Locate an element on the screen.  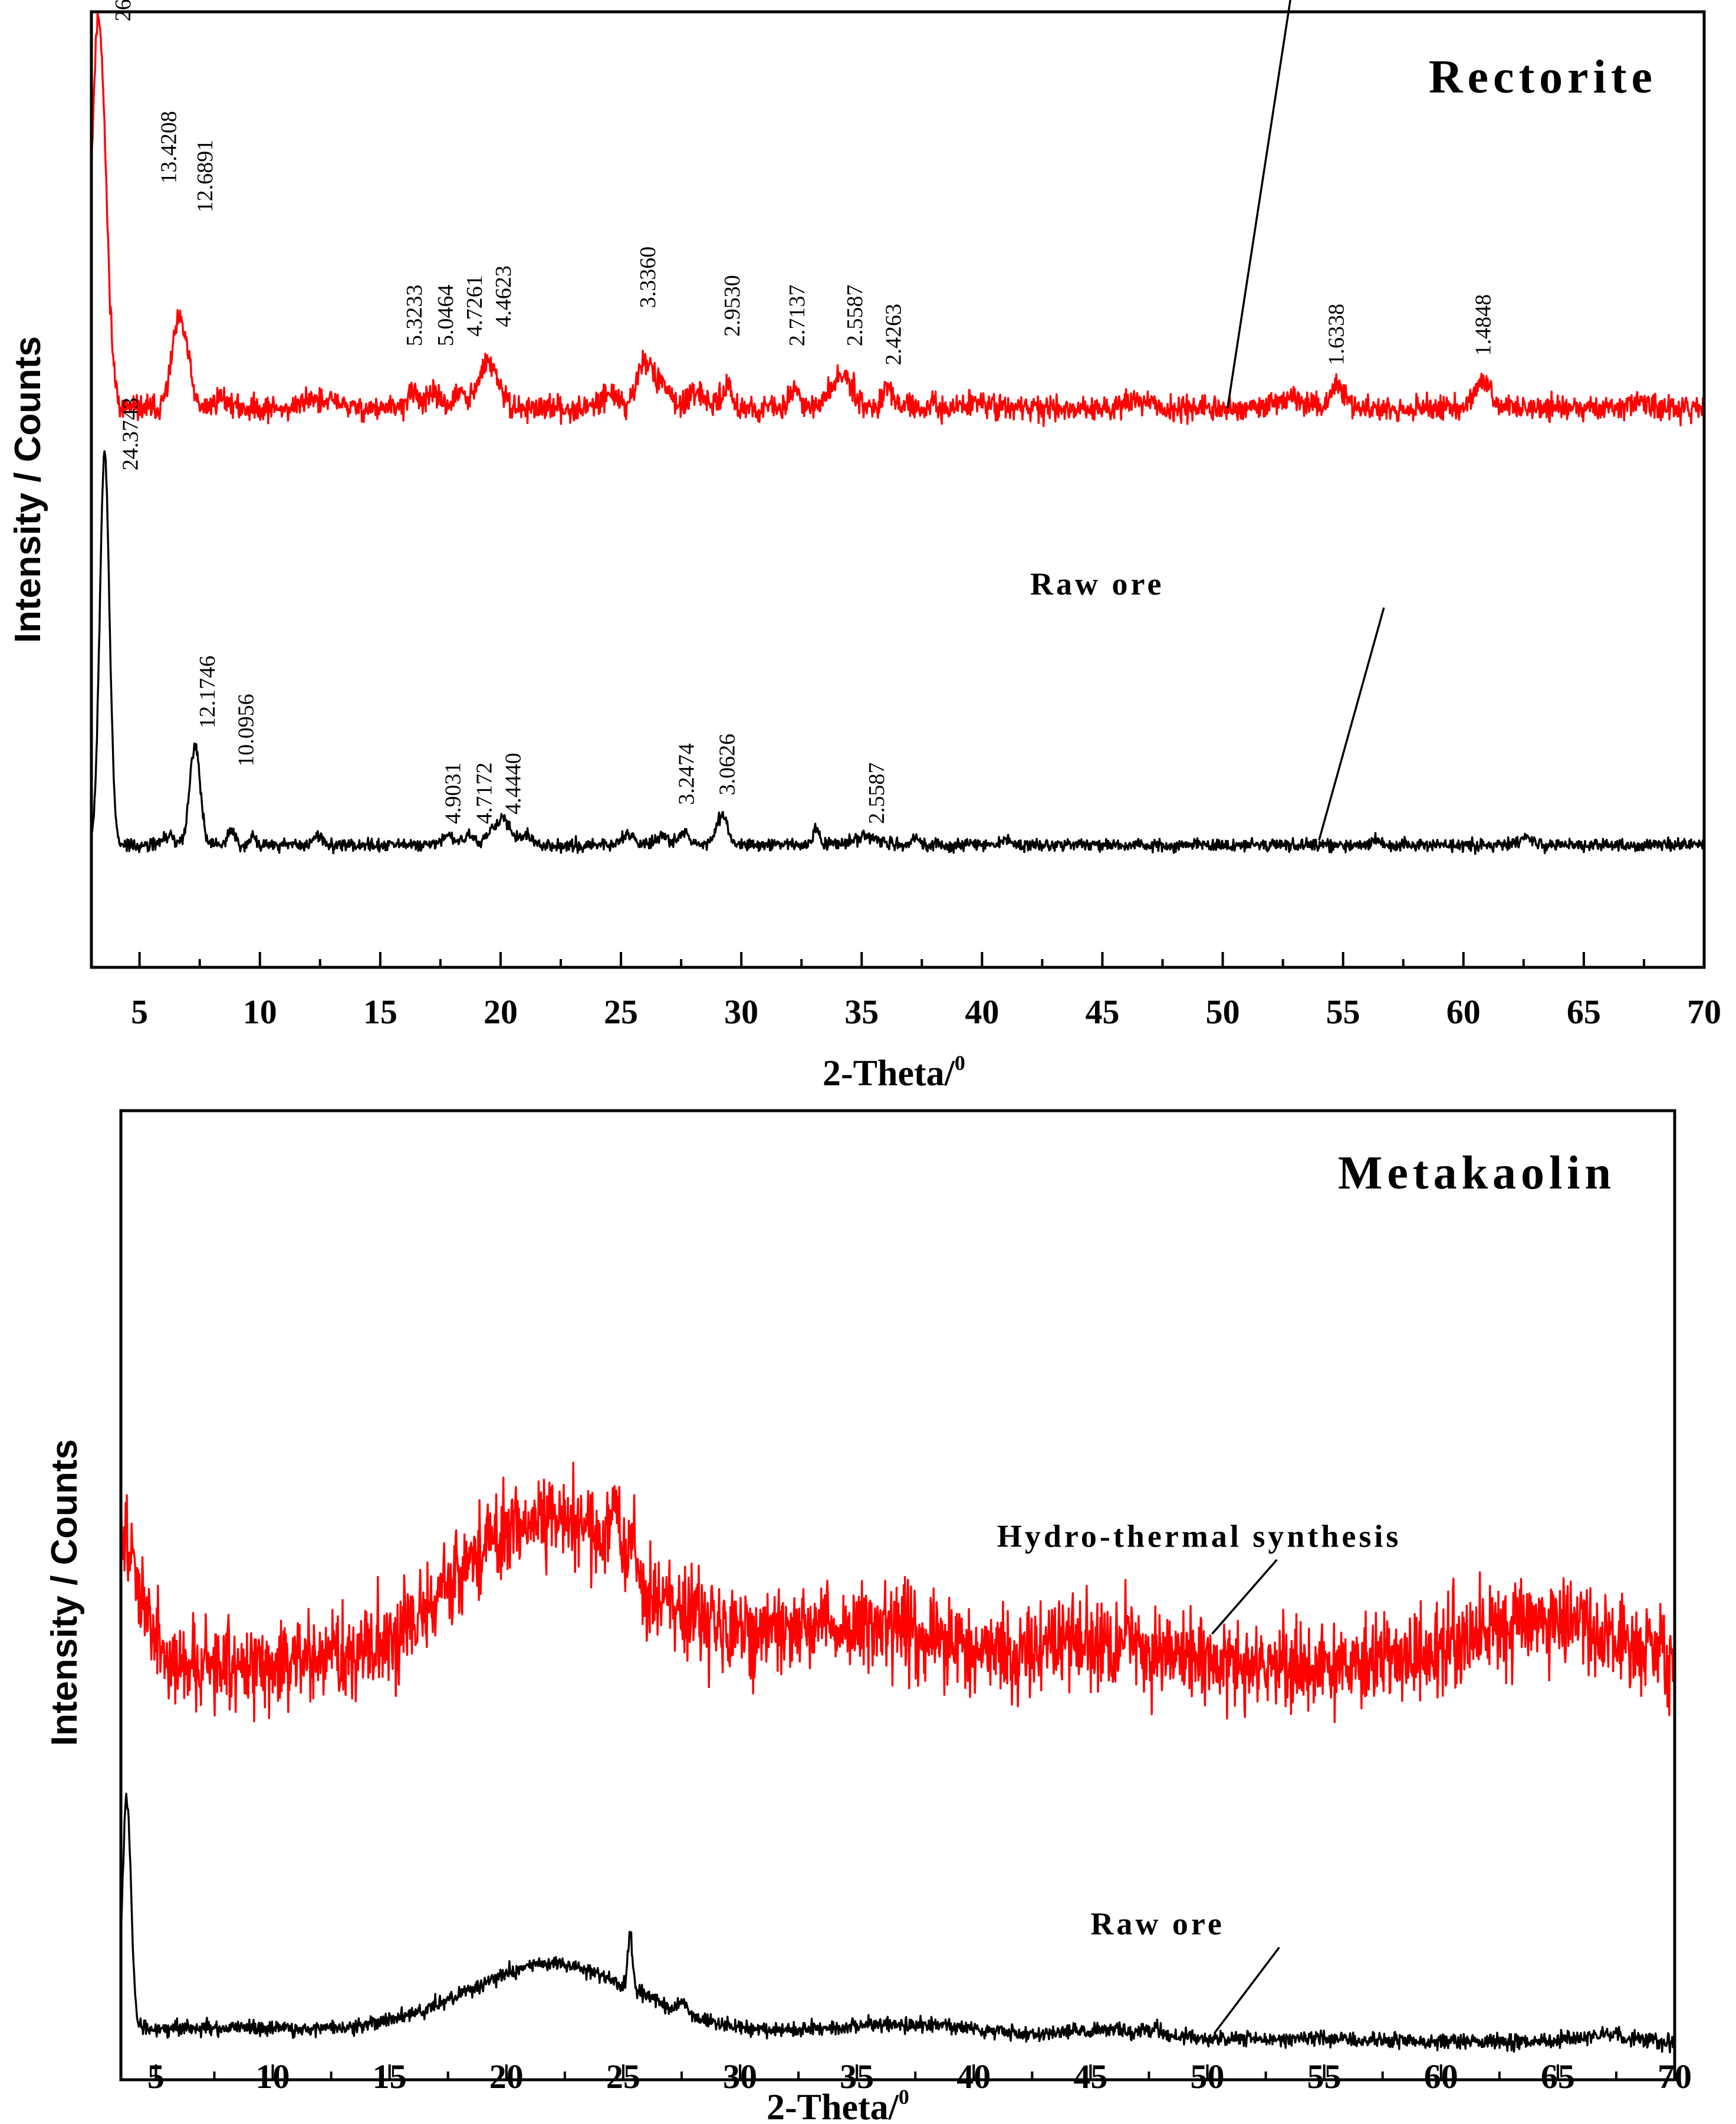
metakaolin-x-tick-label: 60 is located at coordinates (1441, 2076).